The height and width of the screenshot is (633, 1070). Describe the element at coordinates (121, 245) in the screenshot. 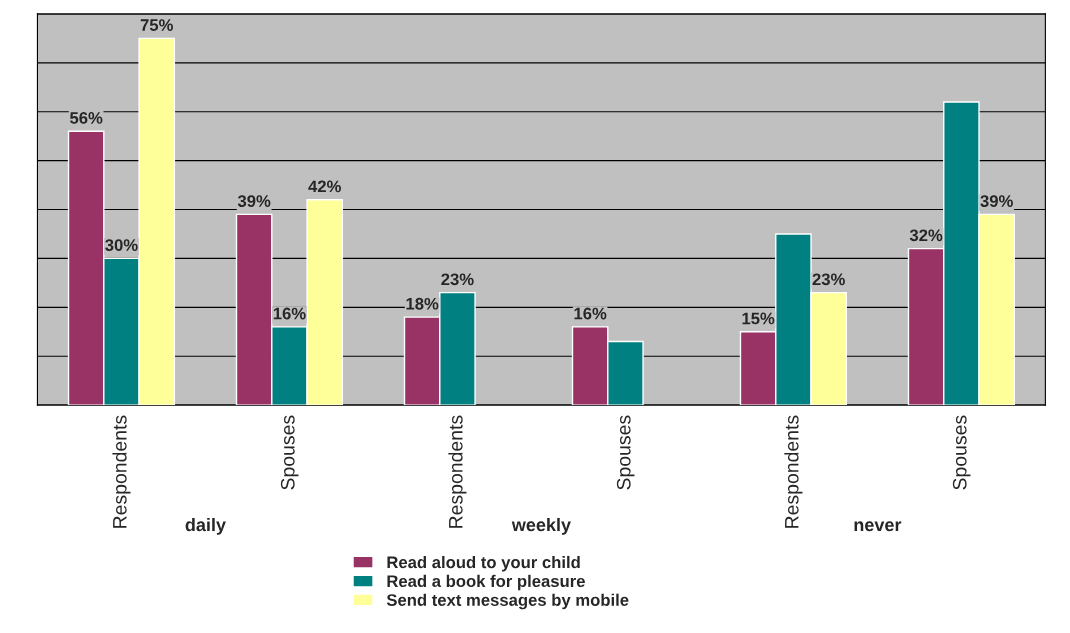

I see `data-label: 30%` at that location.